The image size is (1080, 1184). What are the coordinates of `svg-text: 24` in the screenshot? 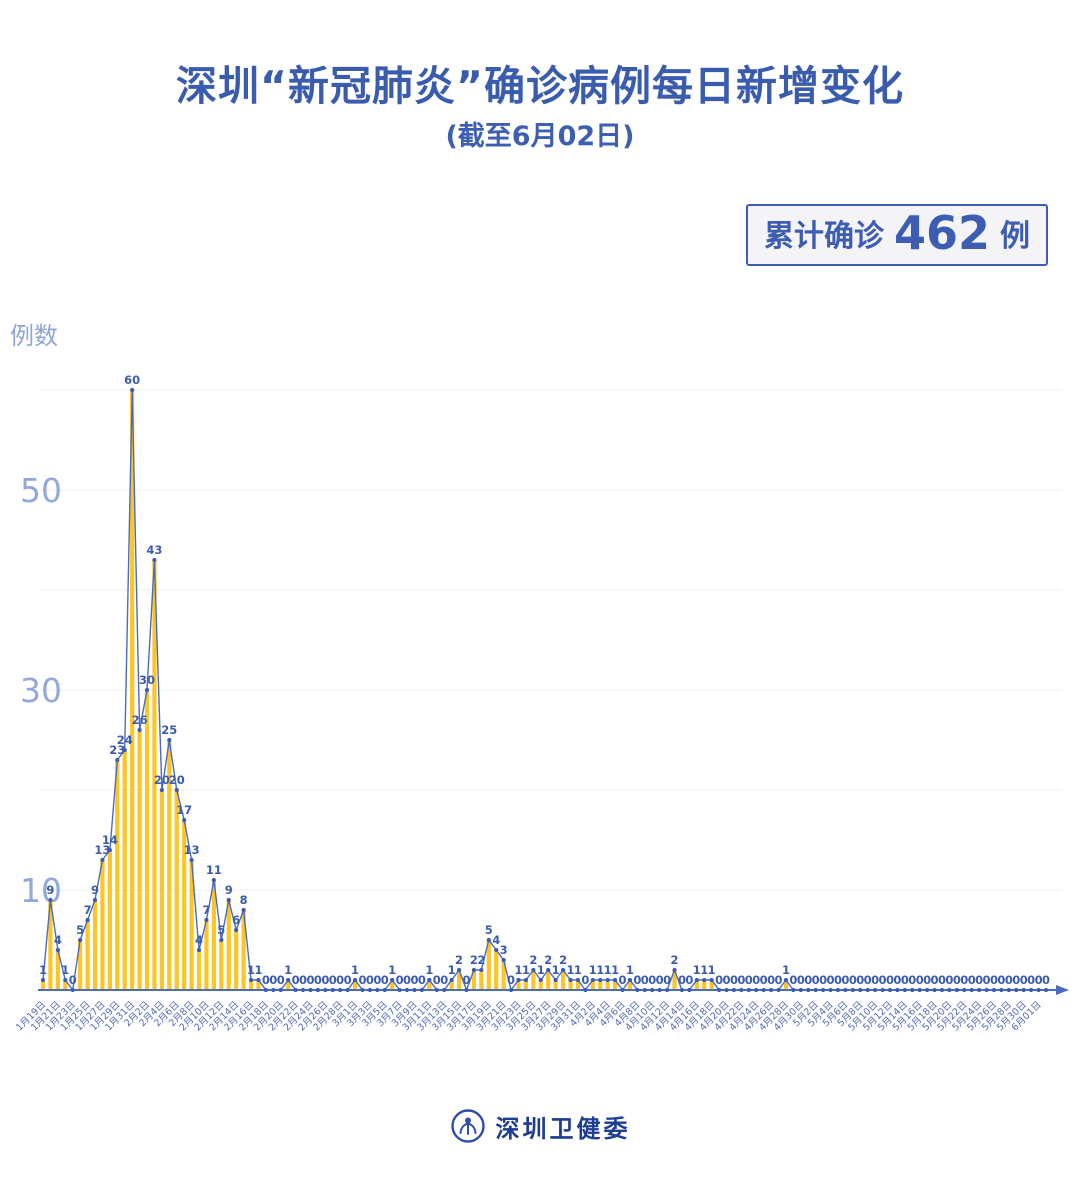 It's located at (125, 740).